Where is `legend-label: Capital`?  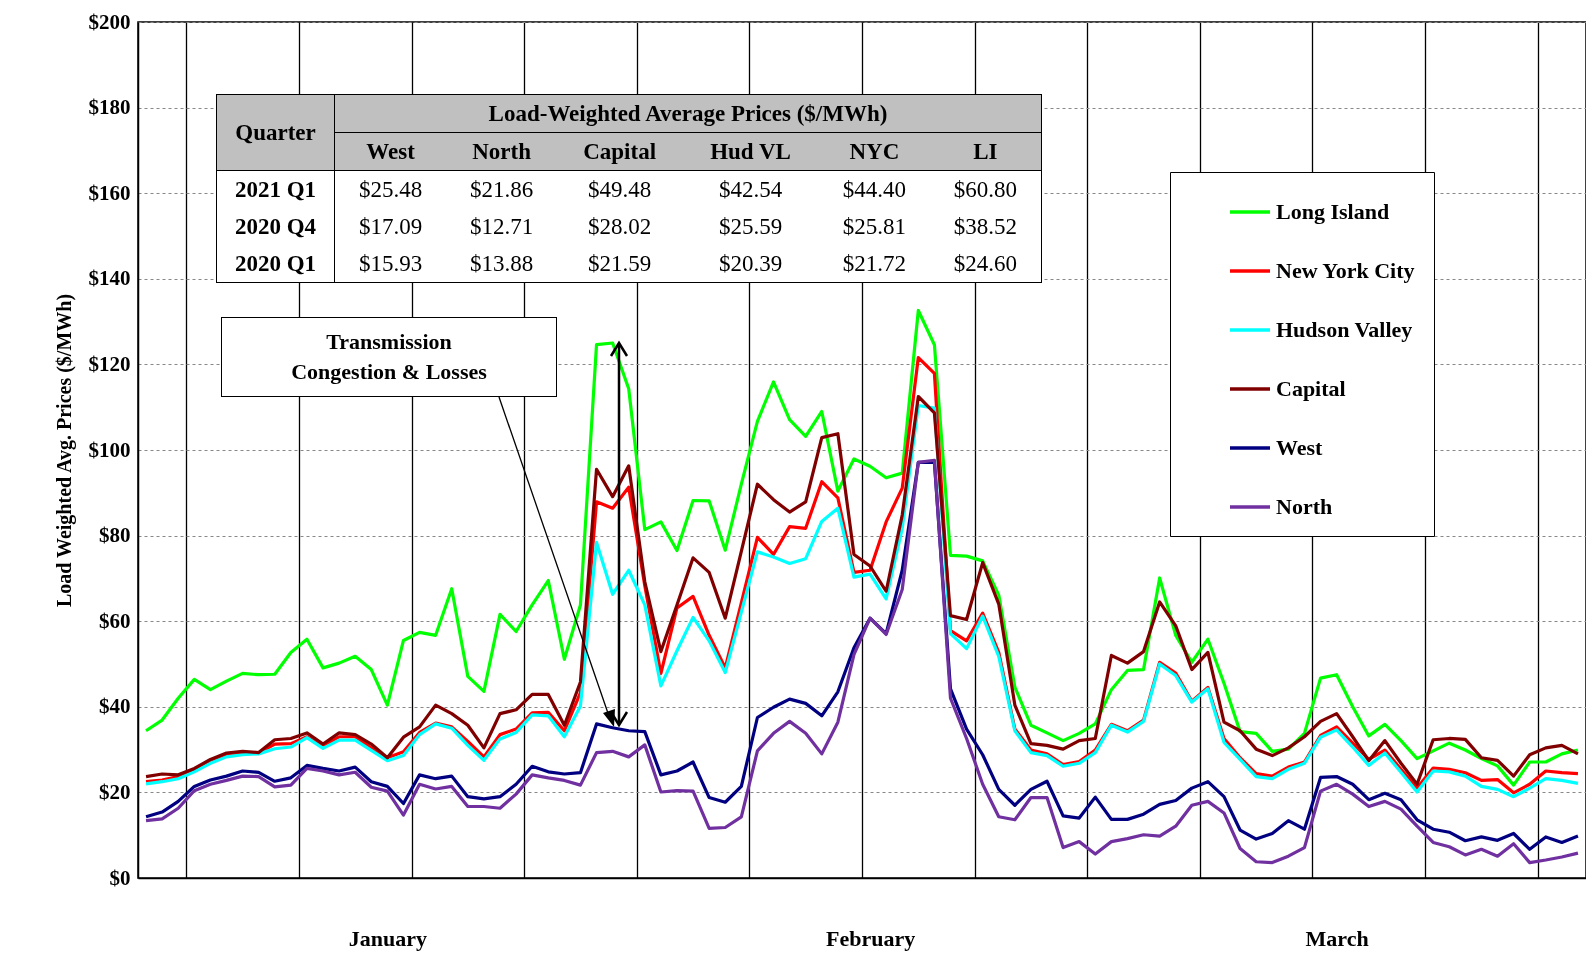
legend-label: Capital is located at coordinates (1311, 388).